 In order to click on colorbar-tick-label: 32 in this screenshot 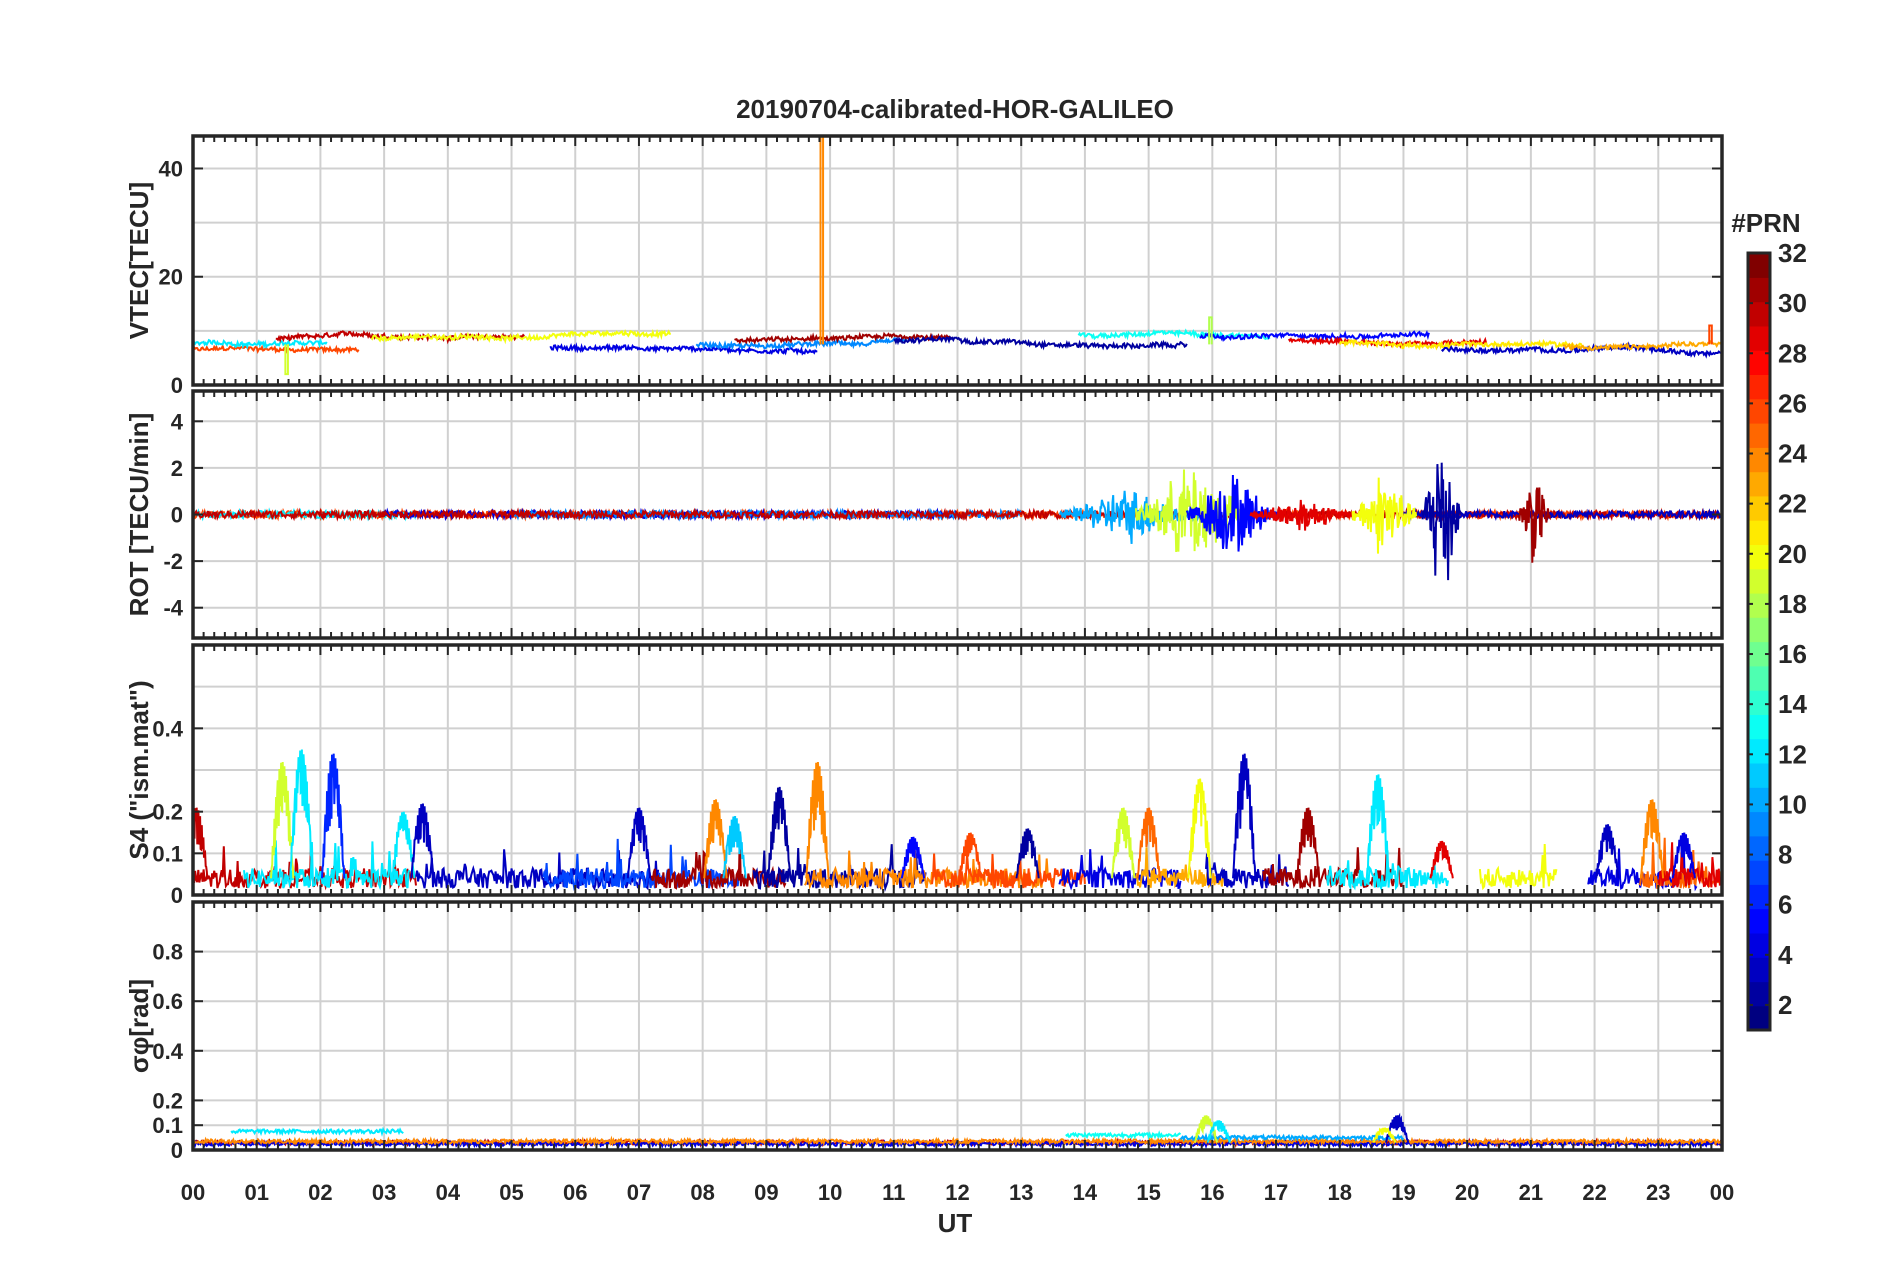, I will do `click(1792, 253)`.